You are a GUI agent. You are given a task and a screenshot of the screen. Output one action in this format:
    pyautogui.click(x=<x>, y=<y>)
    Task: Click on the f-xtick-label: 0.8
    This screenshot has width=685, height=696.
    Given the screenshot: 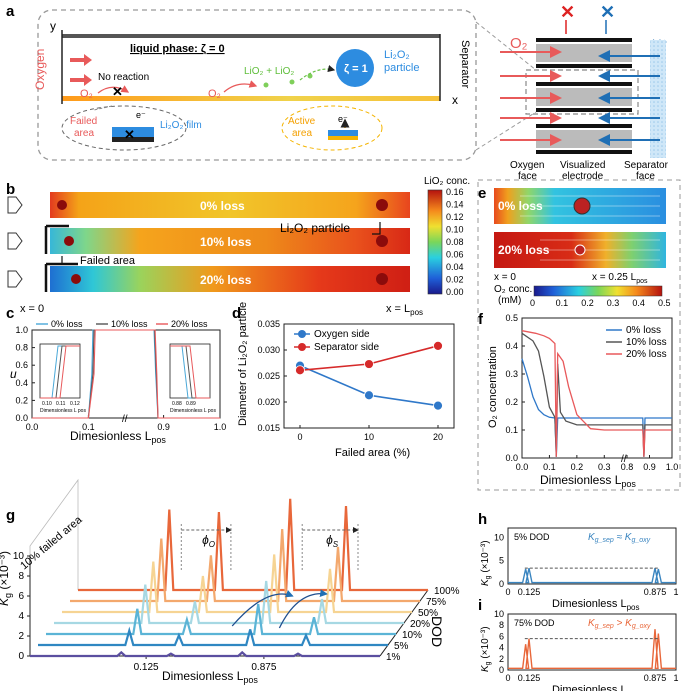 What is the action you would take?
    pyautogui.click(x=627, y=467)
    